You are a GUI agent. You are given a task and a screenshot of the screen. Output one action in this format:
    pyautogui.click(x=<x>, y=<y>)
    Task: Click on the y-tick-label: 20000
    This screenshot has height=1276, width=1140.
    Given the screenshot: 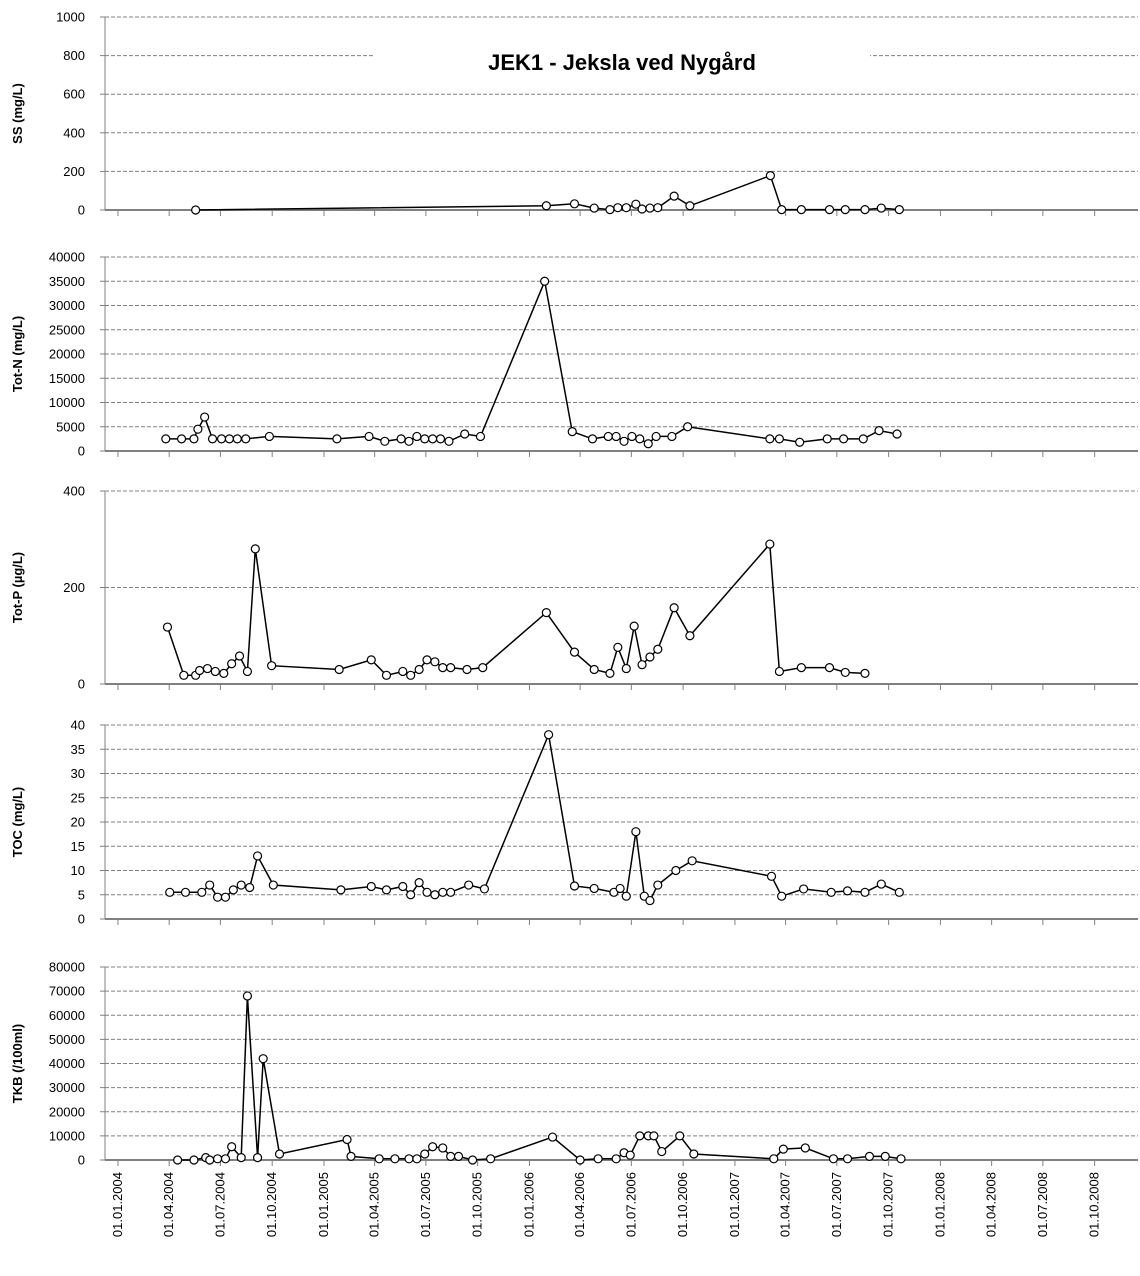 What is the action you would take?
    pyautogui.click(x=67, y=1111)
    